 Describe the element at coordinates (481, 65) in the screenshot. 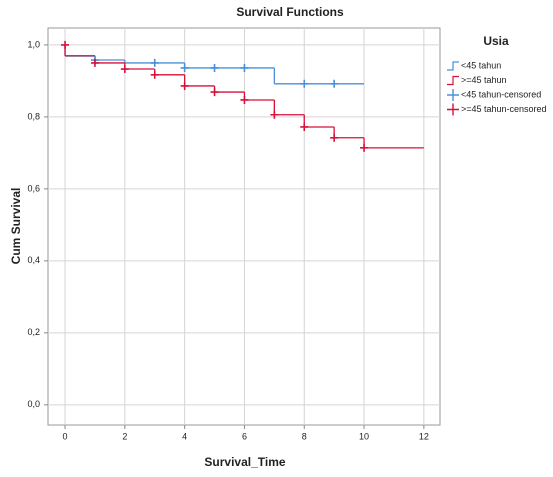

I see `legend-label: <45 tahun` at that location.